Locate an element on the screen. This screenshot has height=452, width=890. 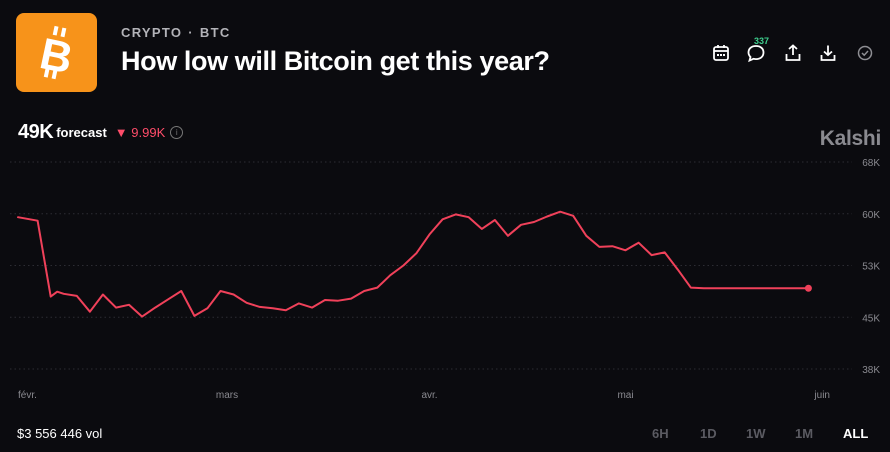
calendar-icon is located at coordinates (721, 53).